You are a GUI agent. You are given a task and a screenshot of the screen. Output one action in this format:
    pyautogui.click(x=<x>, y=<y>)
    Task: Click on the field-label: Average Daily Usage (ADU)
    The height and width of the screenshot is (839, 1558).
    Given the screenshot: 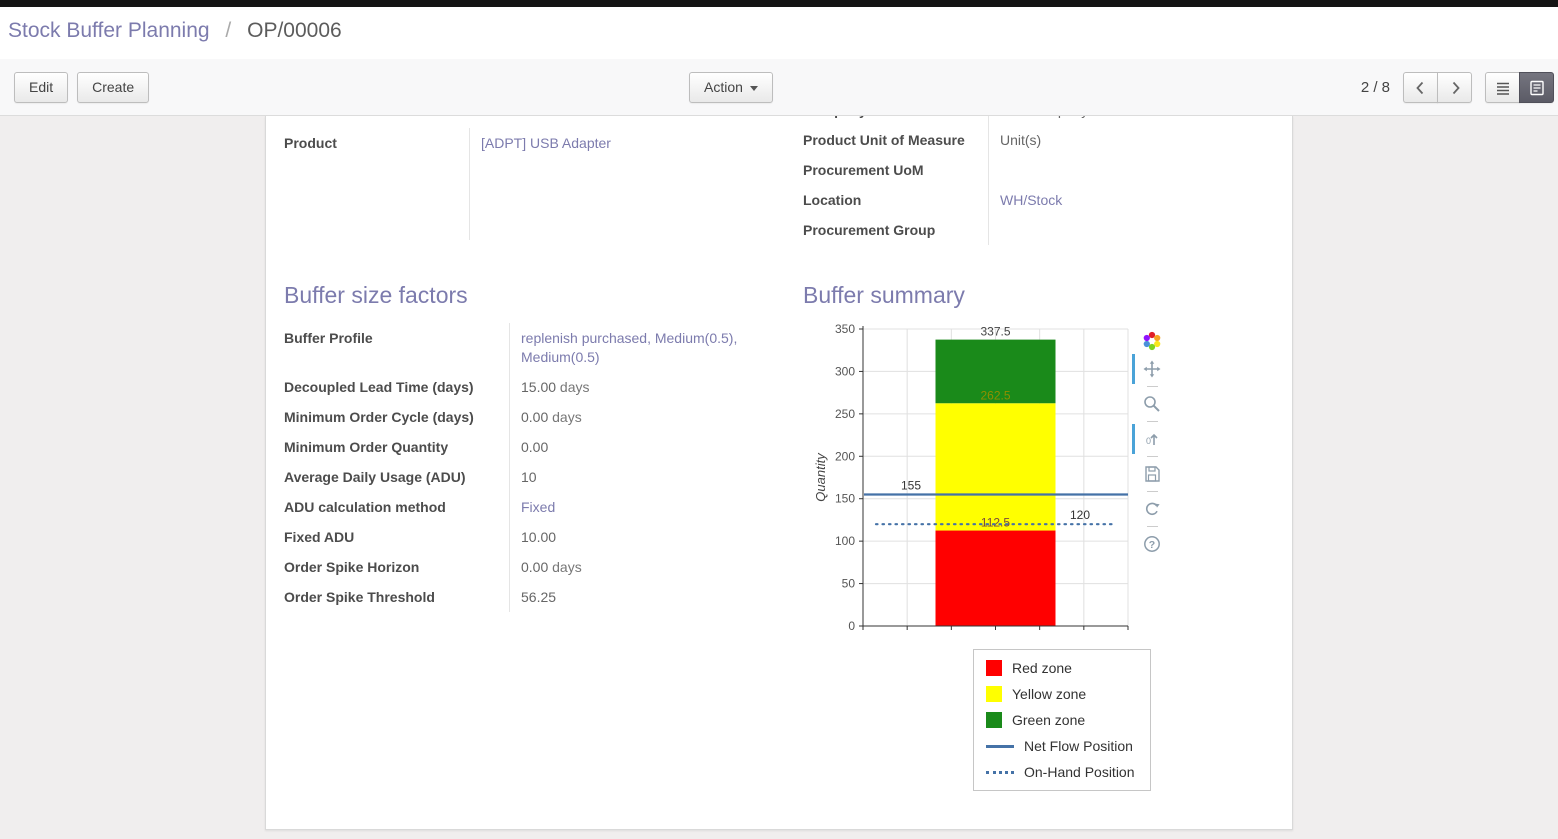 What is the action you would take?
    pyautogui.click(x=375, y=477)
    